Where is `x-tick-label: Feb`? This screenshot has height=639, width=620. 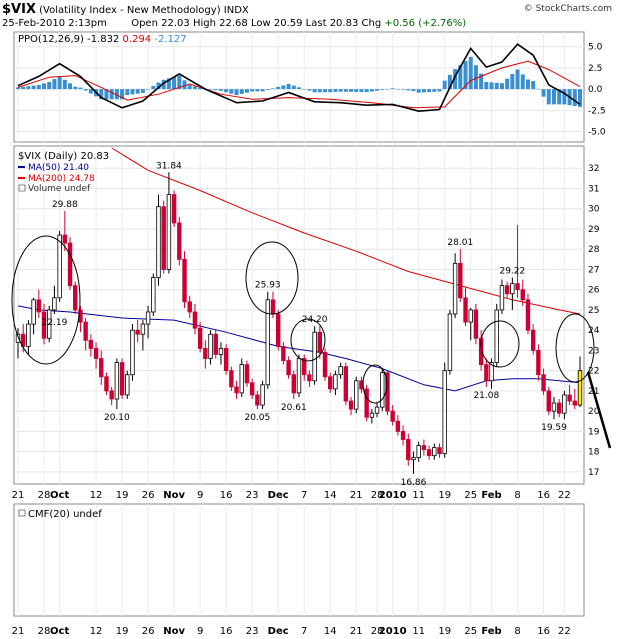 x-tick-label: Feb is located at coordinates (491, 631).